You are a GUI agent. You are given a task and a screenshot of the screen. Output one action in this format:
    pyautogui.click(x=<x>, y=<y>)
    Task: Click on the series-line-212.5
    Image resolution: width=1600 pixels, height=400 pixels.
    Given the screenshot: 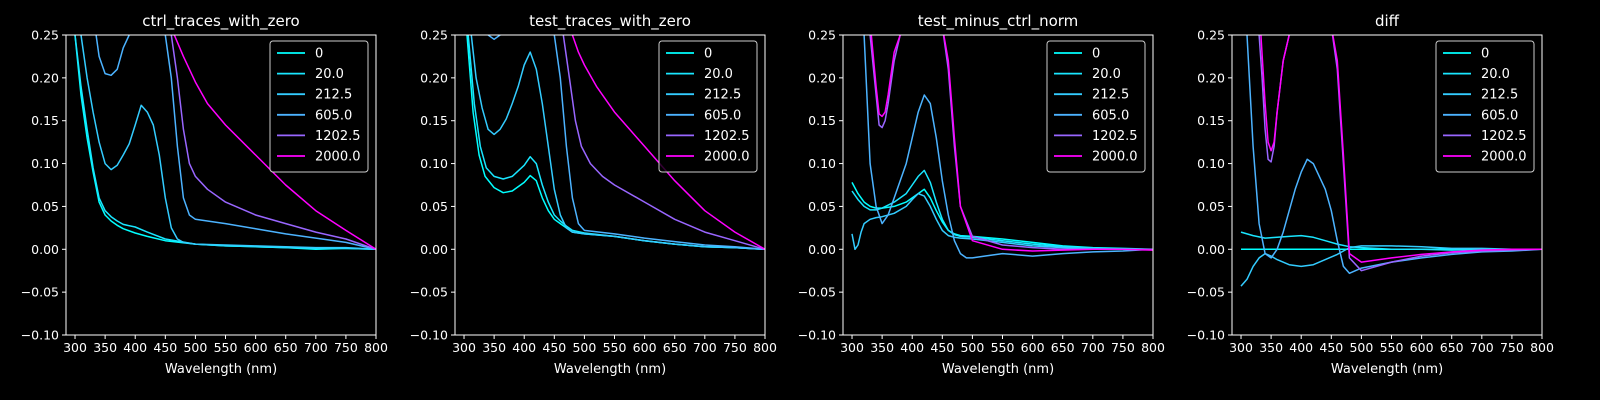 What is the action you would take?
    pyautogui.click(x=1391, y=266)
    